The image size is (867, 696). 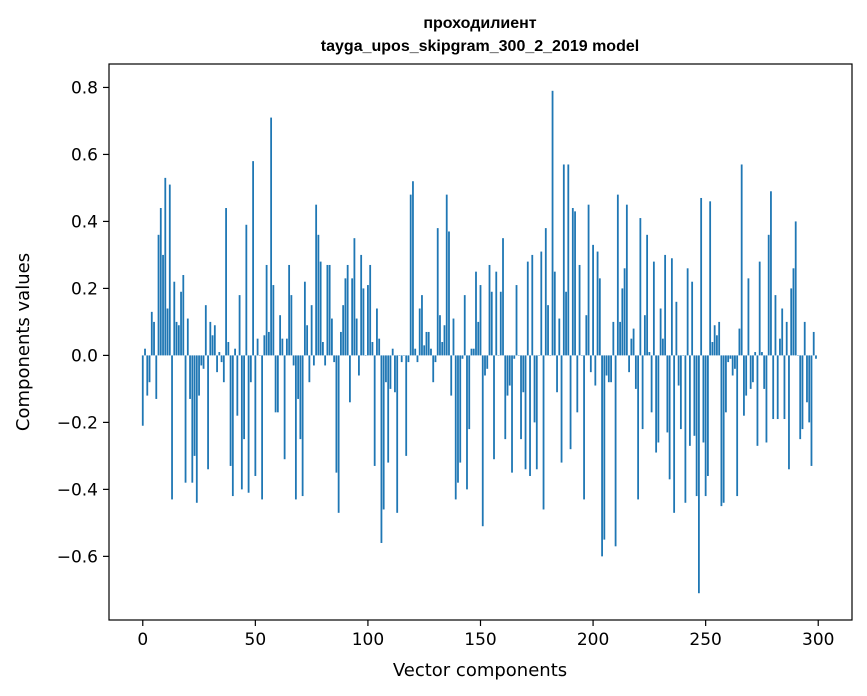 What do you see at coordinates (142, 640) in the screenshot?
I see `x-tick-label: 0` at bounding box center [142, 640].